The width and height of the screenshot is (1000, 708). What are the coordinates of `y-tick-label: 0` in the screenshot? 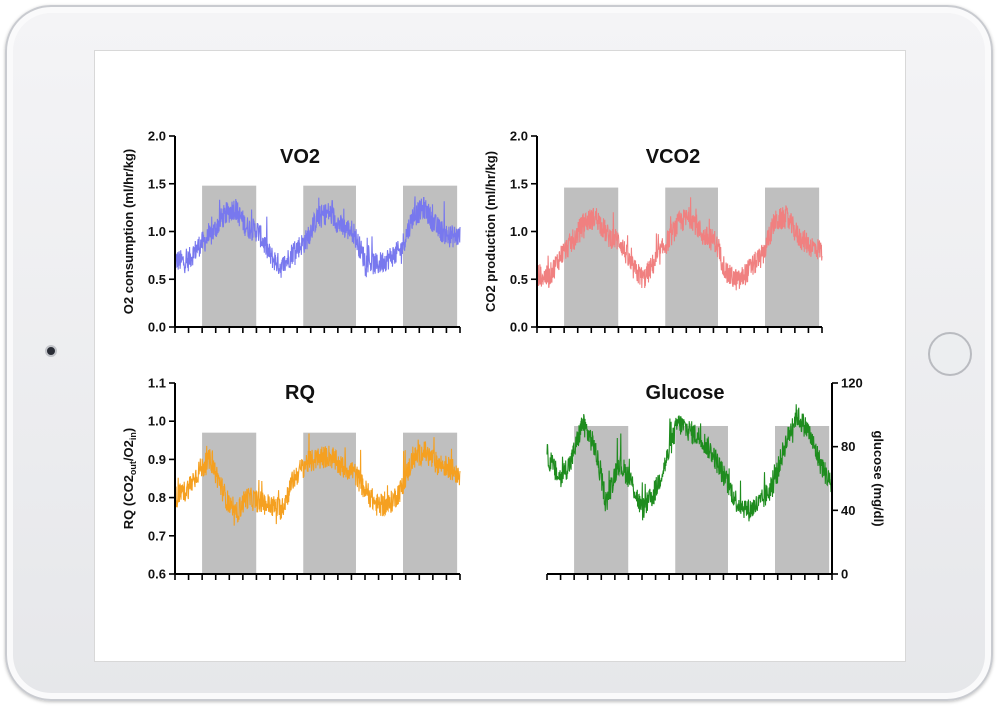 It's located at (844, 574).